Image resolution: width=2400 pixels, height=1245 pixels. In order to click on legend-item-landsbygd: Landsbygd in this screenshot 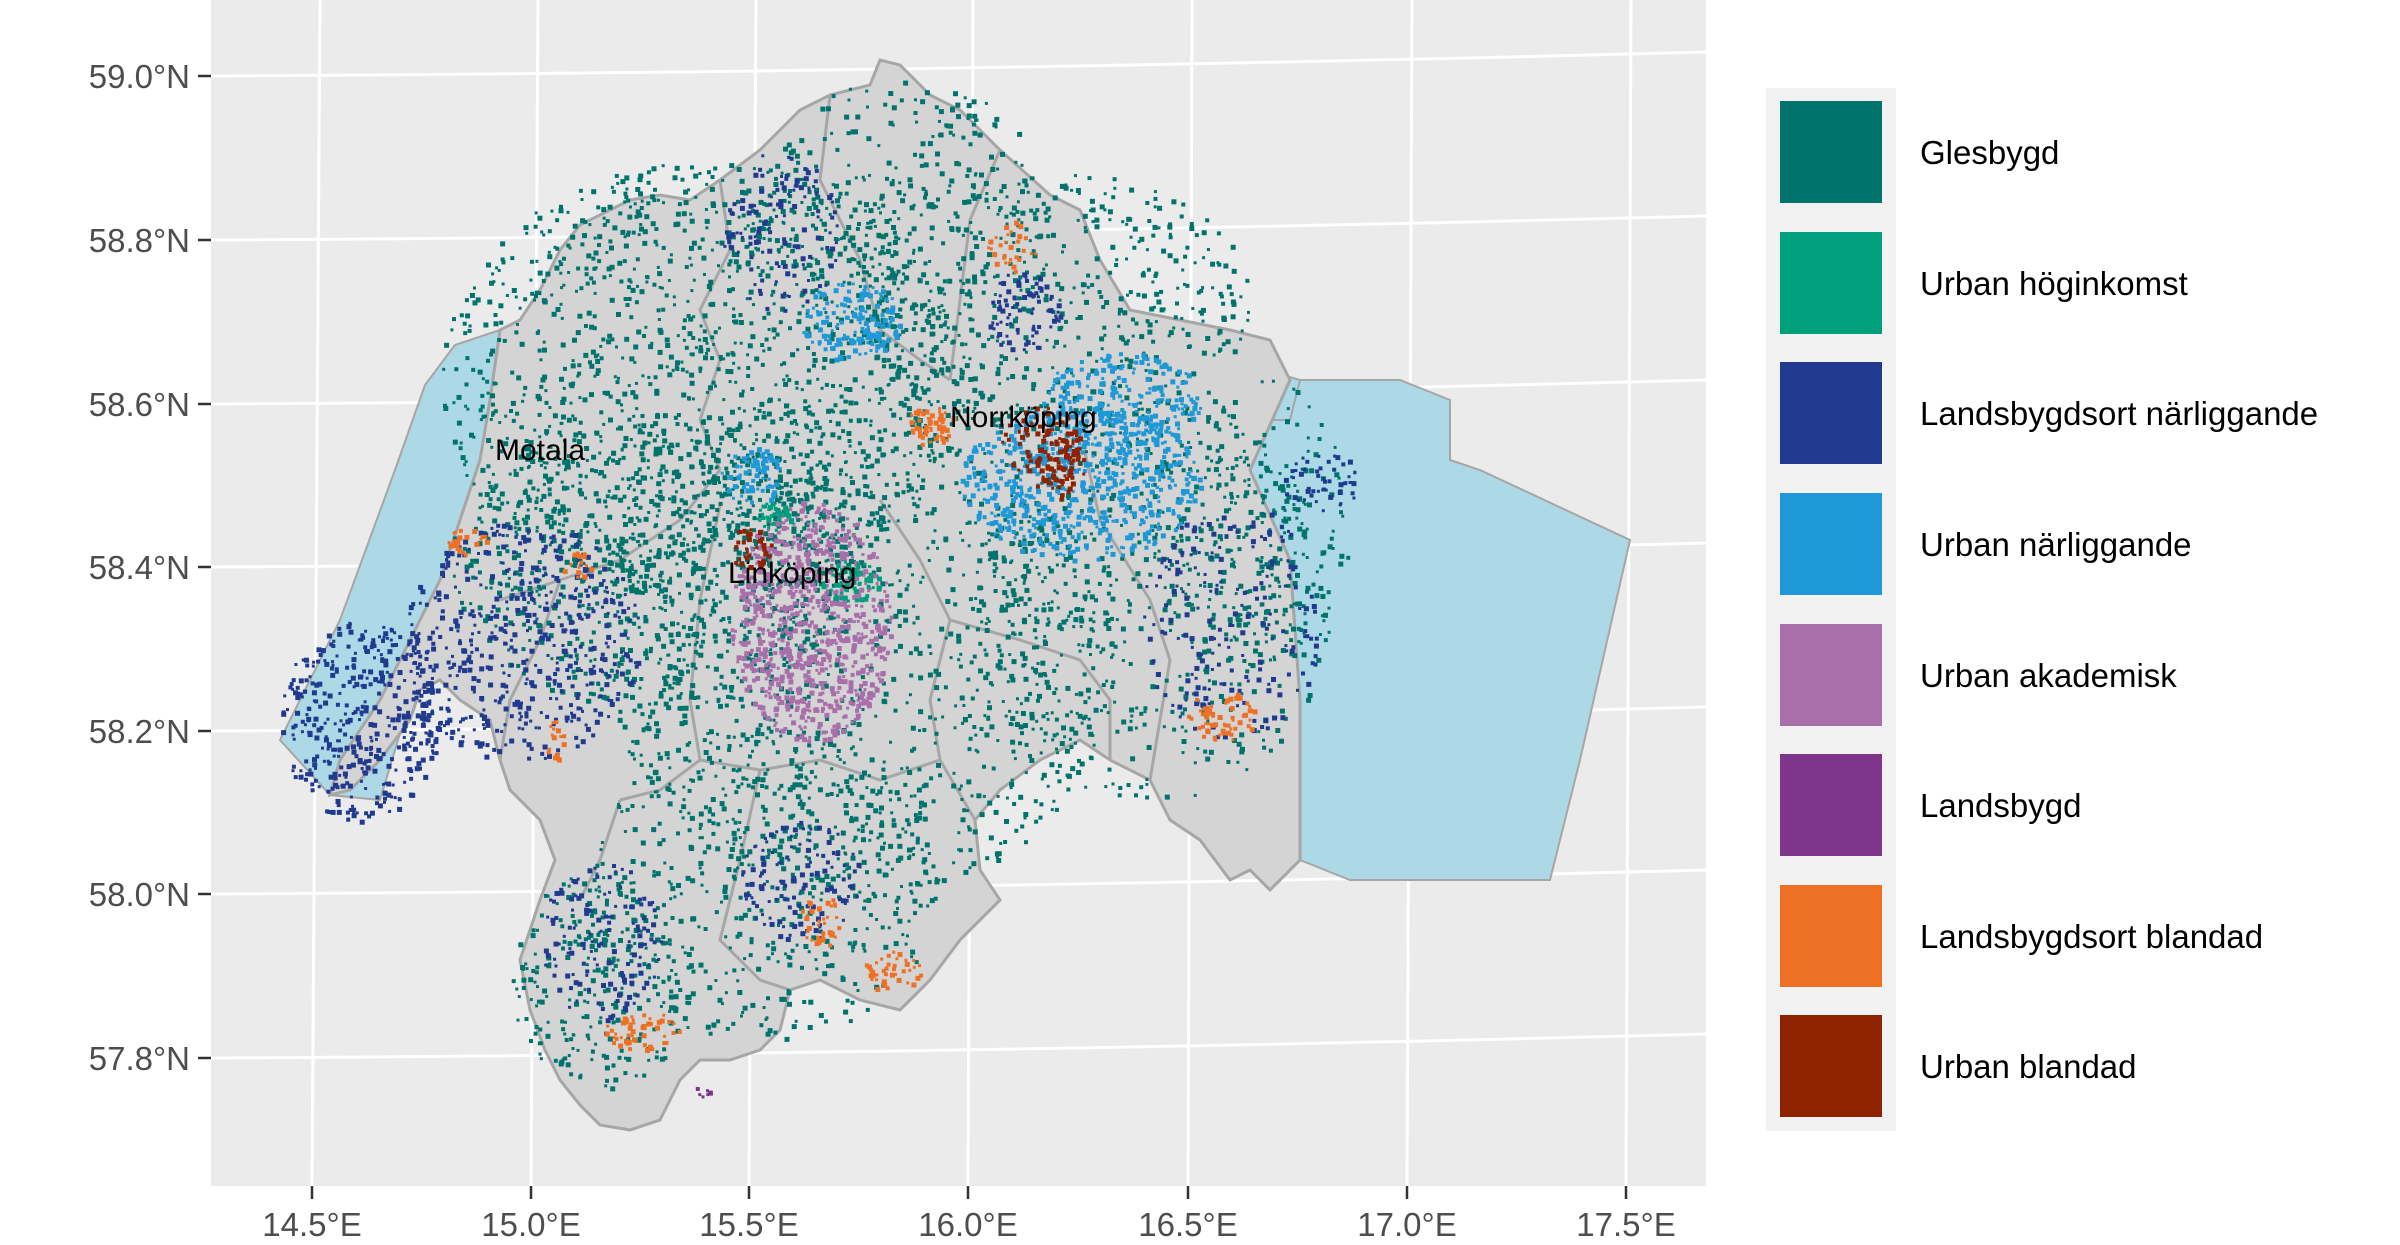, I will do `click(1930, 805)`.